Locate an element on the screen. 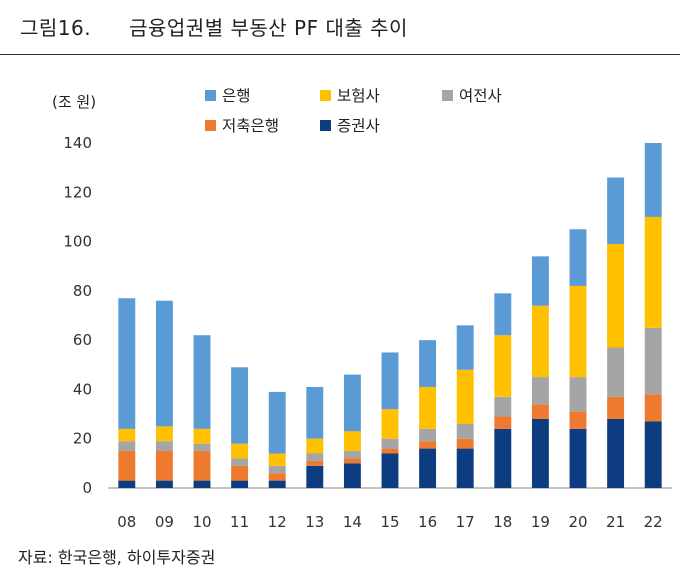  x-tick-label: 12 is located at coordinates (277, 522).